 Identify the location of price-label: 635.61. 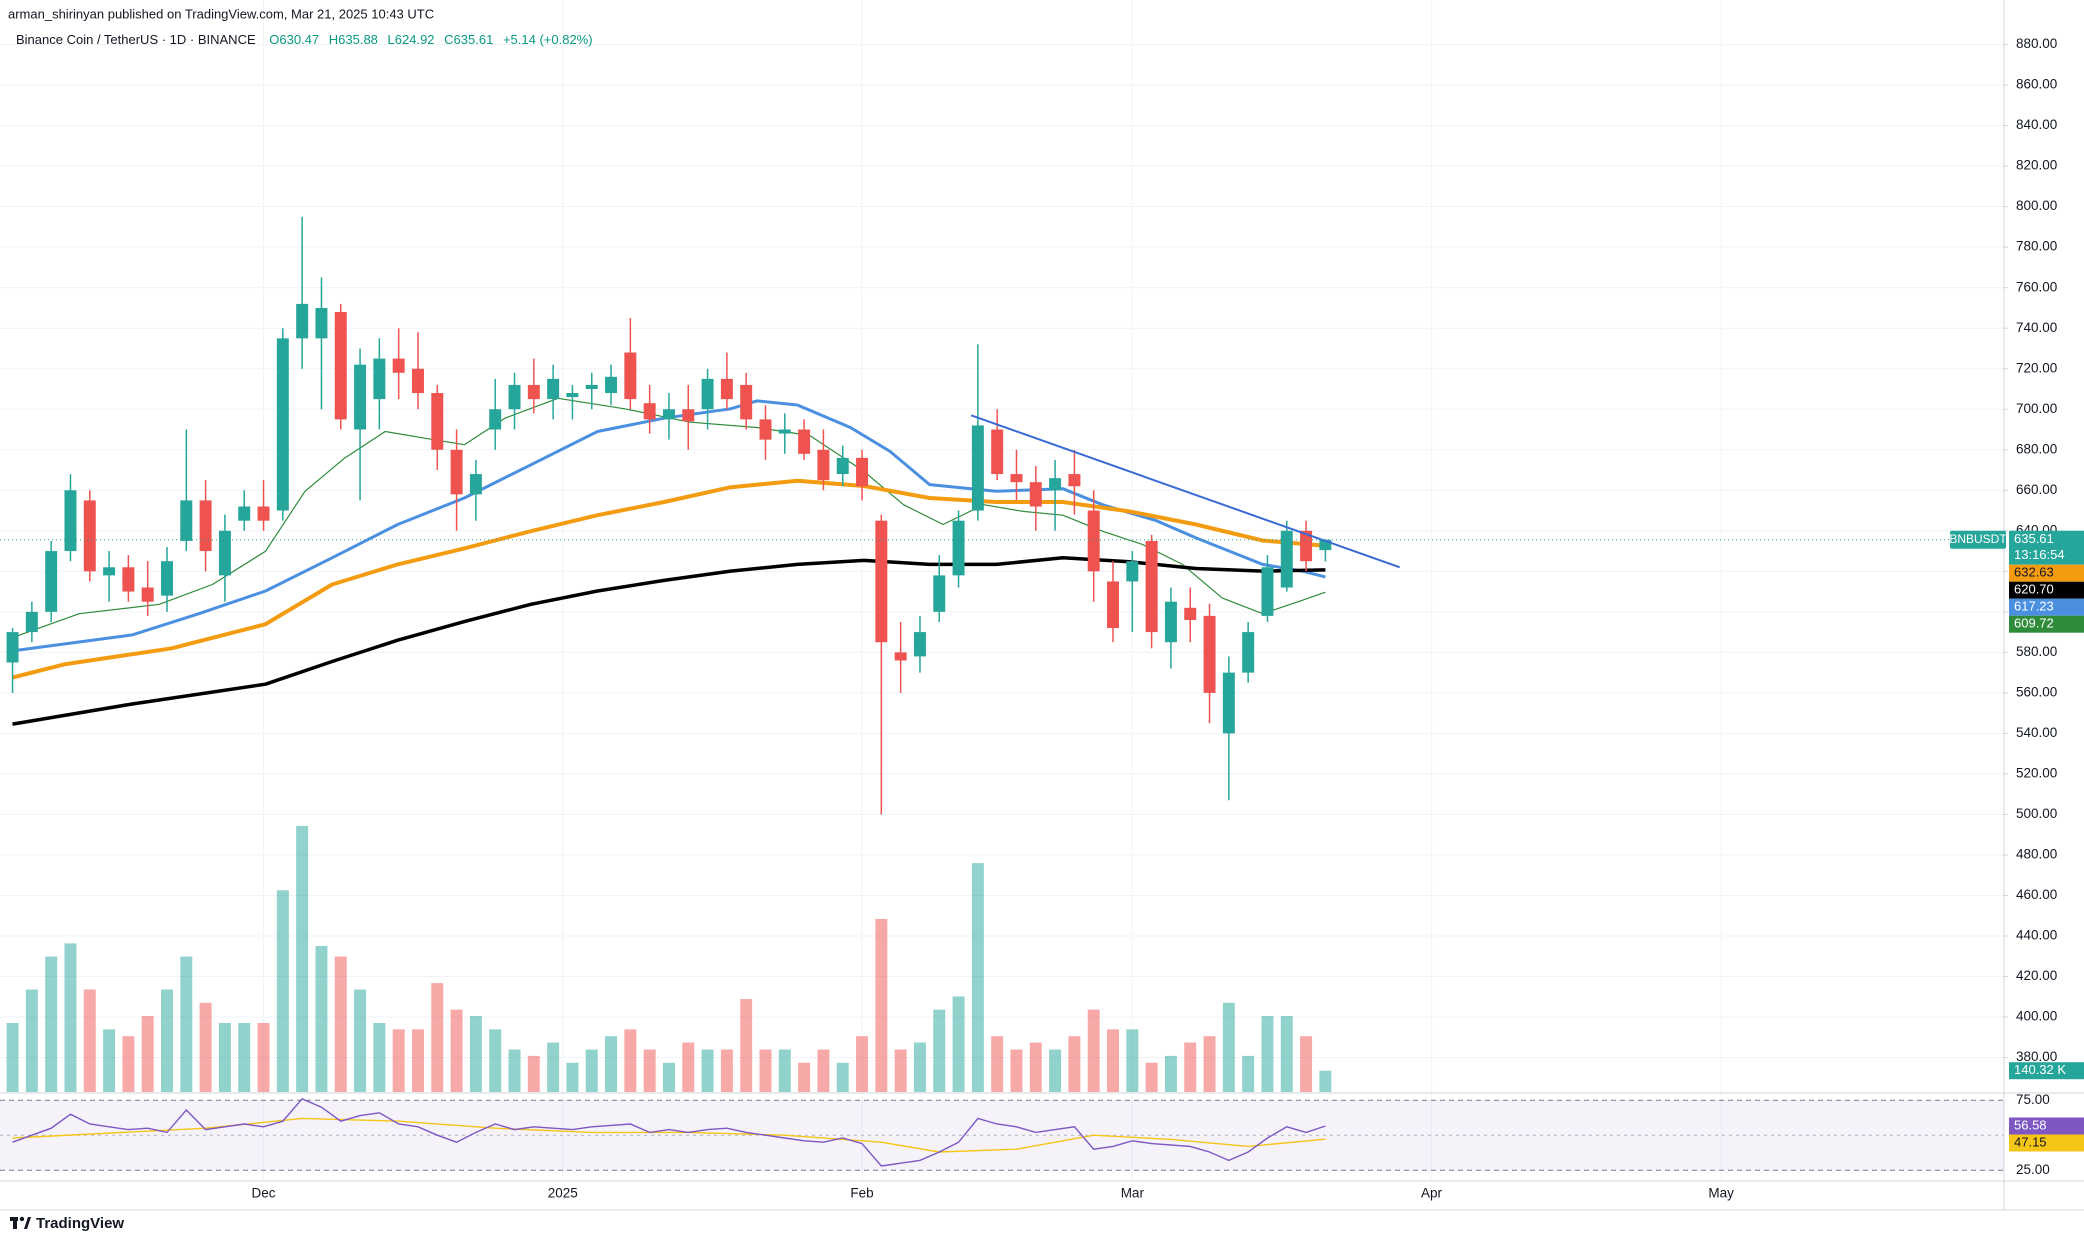
(2034, 538).